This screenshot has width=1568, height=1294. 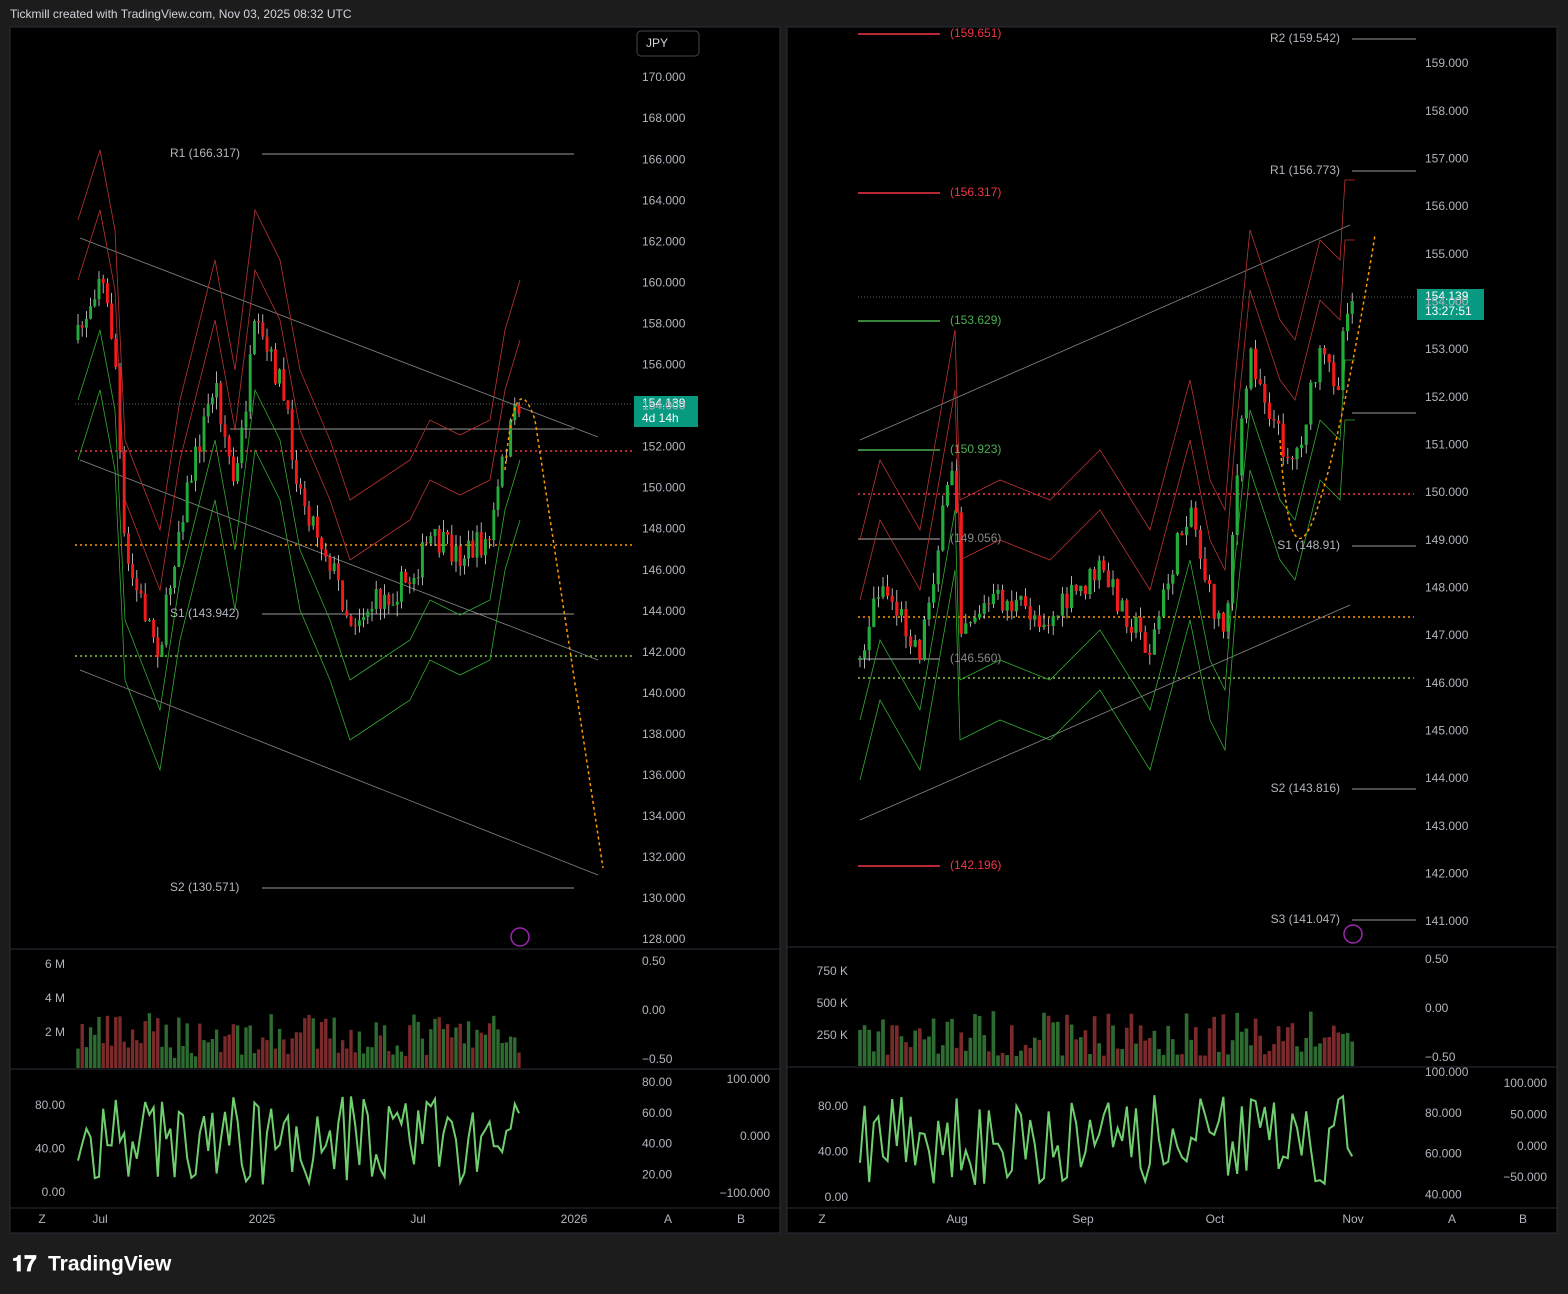 I want to click on band, so click(x=1107, y=420).